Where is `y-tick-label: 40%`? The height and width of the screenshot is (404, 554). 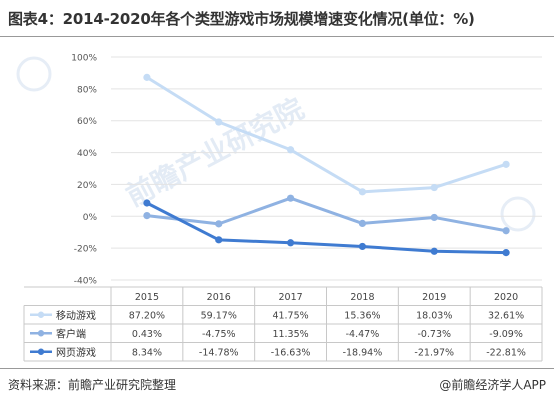
y-tick-label: 40% is located at coordinates (87, 154).